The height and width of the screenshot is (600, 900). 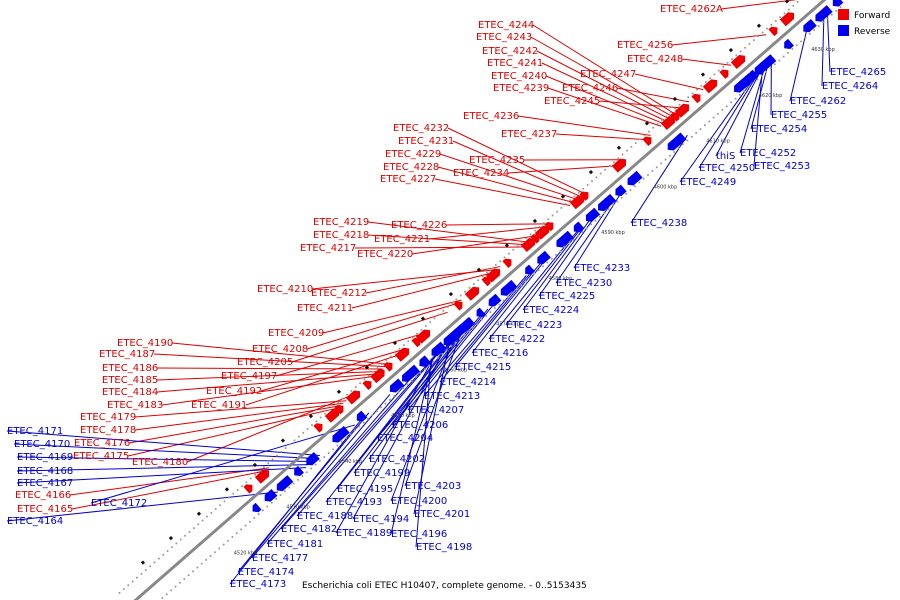 I want to click on tick-label: 4550 kbp, so click(x=403, y=416).